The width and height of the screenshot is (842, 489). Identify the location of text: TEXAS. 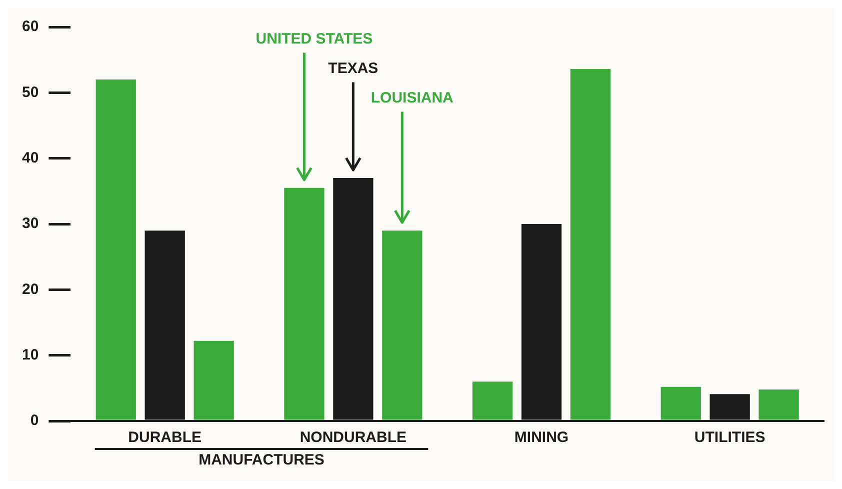
(353, 68).